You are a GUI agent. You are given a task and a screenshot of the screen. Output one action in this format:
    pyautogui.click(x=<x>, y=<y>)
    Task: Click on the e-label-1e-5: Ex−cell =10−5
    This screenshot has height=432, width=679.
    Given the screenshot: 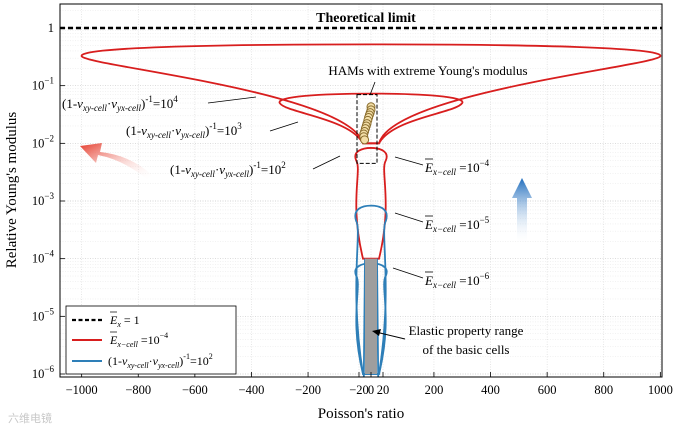 What is the action you would take?
    pyautogui.click(x=457, y=224)
    